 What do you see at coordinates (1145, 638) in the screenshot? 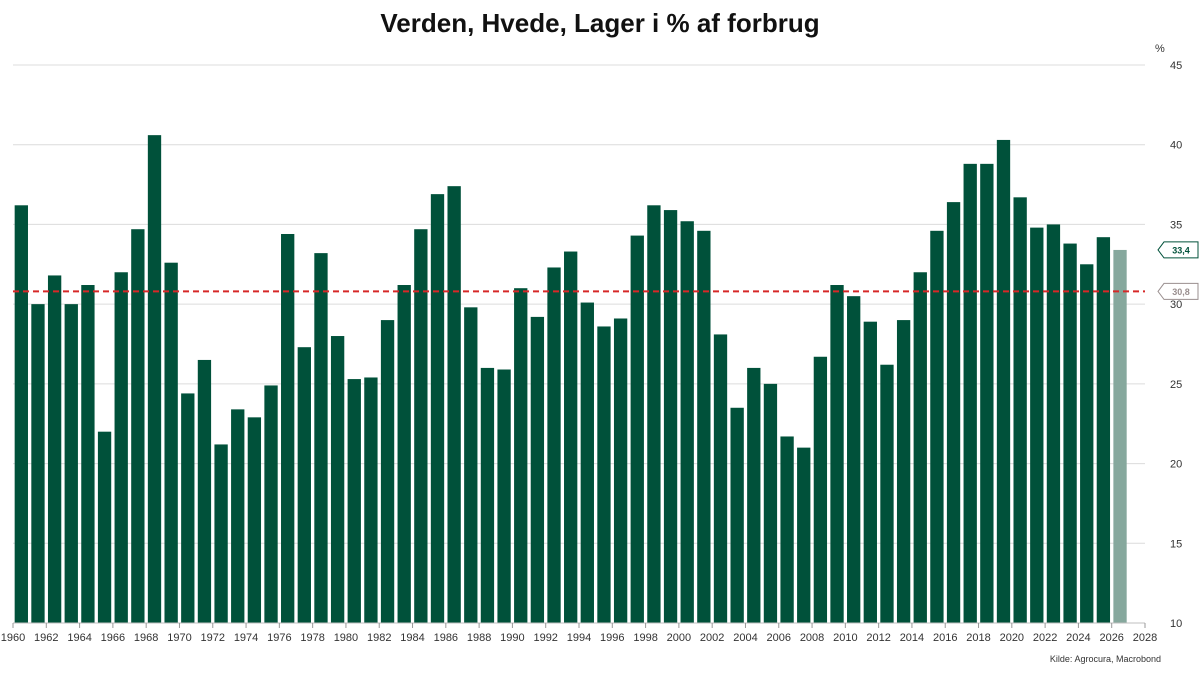
I see `x-tick-label: 2028` at bounding box center [1145, 638].